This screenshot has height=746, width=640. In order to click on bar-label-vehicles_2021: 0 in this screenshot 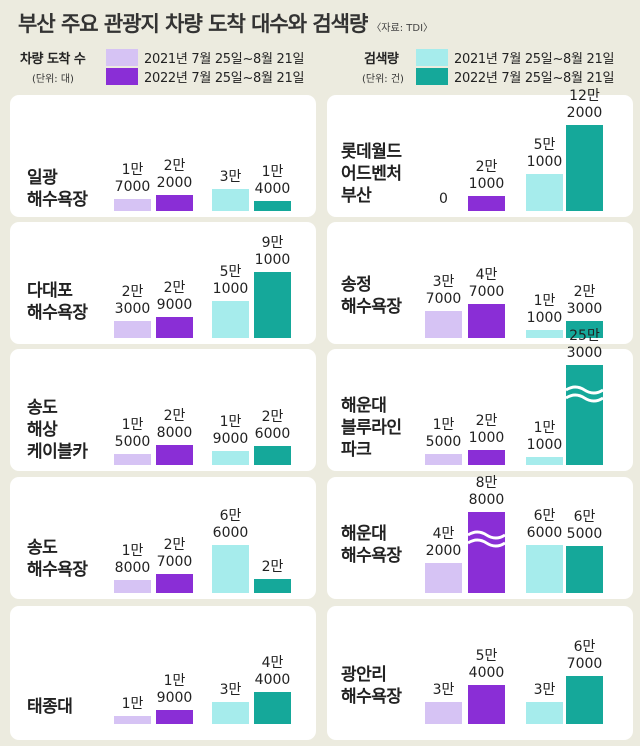, I will do `click(443, 199)`.